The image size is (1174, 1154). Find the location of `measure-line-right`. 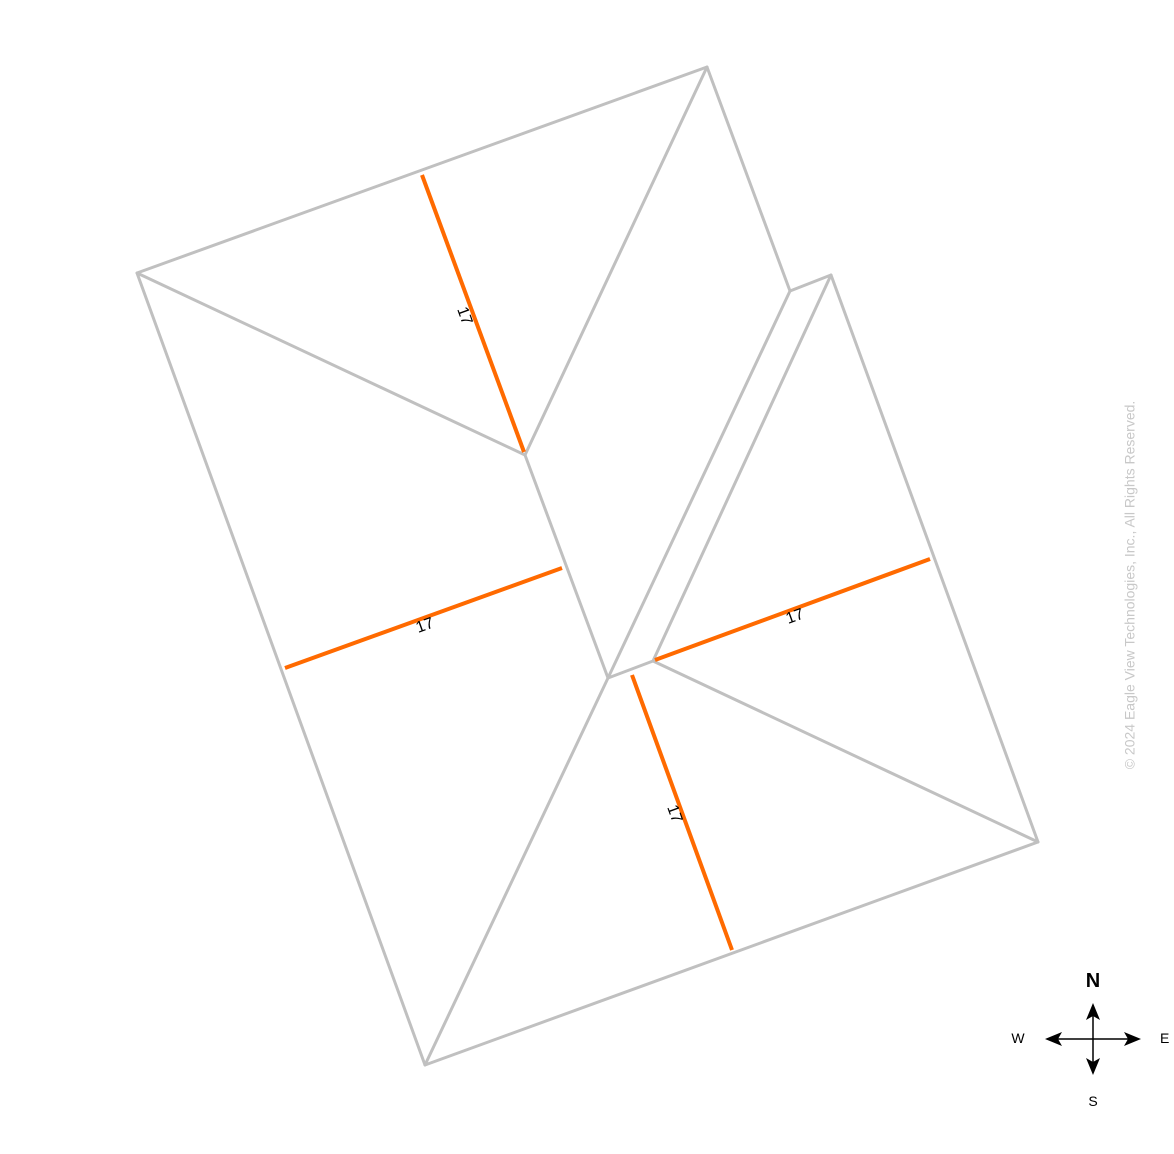

measure-line-right is located at coordinates (792, 609).